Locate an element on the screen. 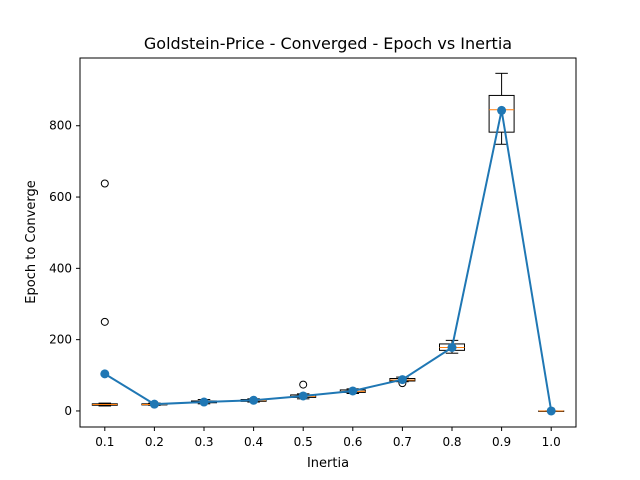  x-tick-label: 0.6 is located at coordinates (352, 442).